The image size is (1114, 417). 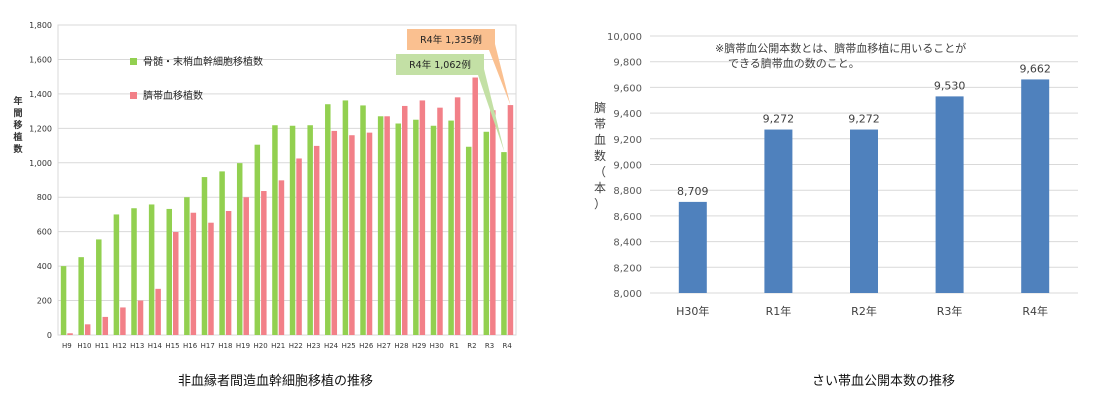 I want to click on y-tick-label: 1,600, so click(x=40, y=59).